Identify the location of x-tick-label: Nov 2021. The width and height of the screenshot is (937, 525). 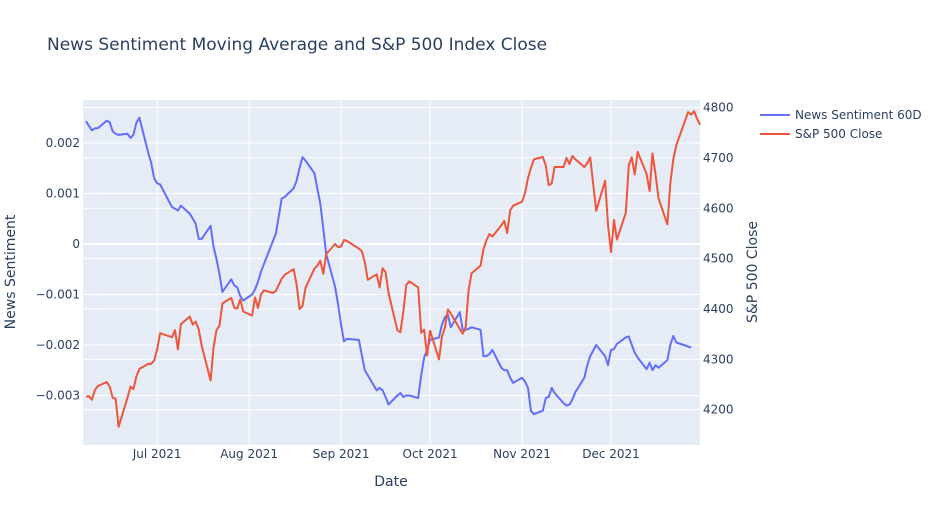
(522, 454).